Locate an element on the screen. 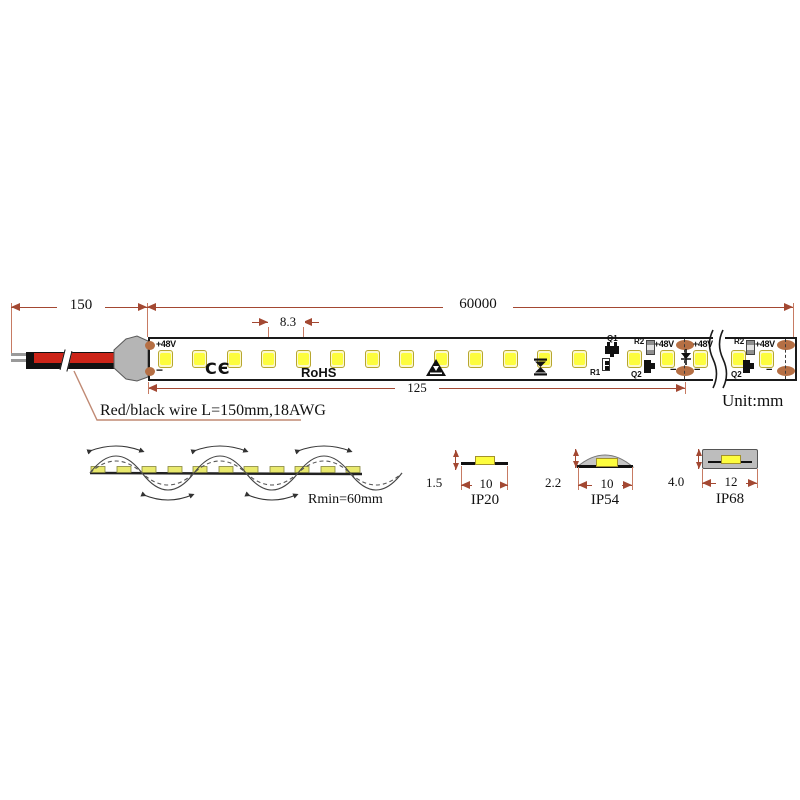  ip20-height-dim: 1.5 is located at coordinates (434, 482).